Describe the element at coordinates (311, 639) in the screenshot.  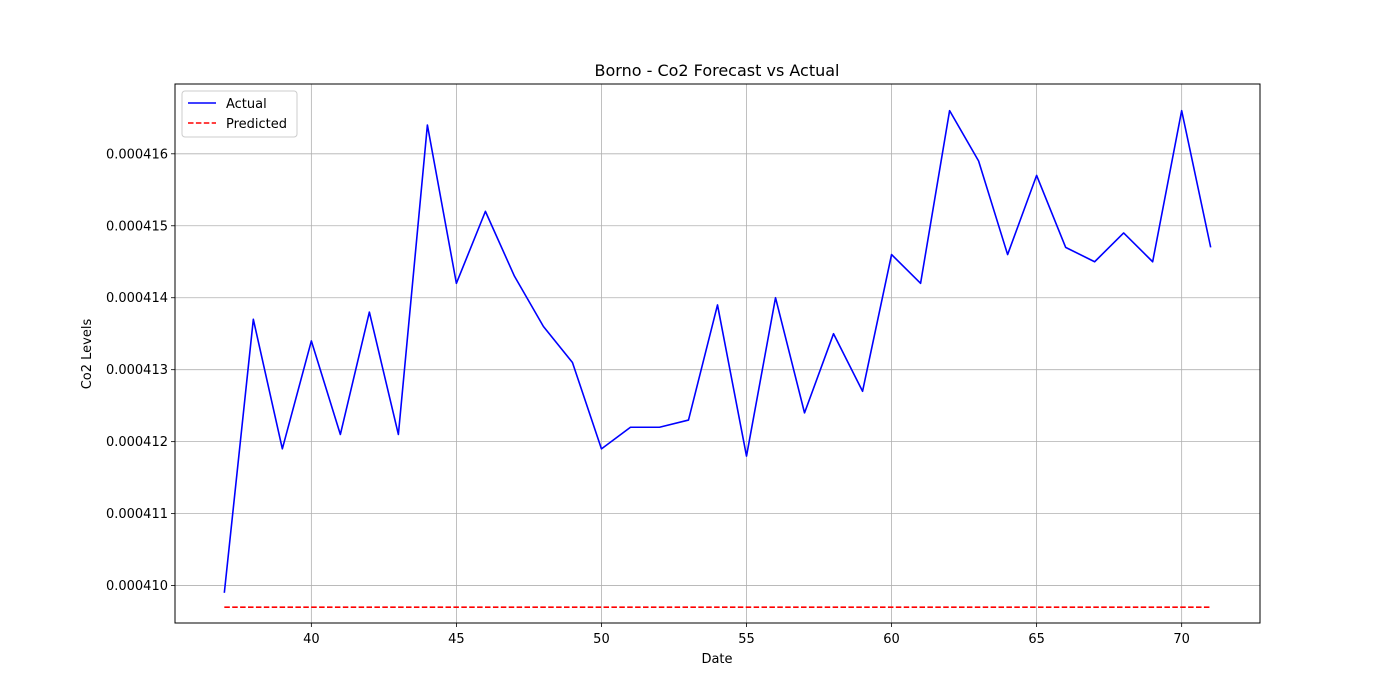
I see `x-tick-label: 40` at that location.